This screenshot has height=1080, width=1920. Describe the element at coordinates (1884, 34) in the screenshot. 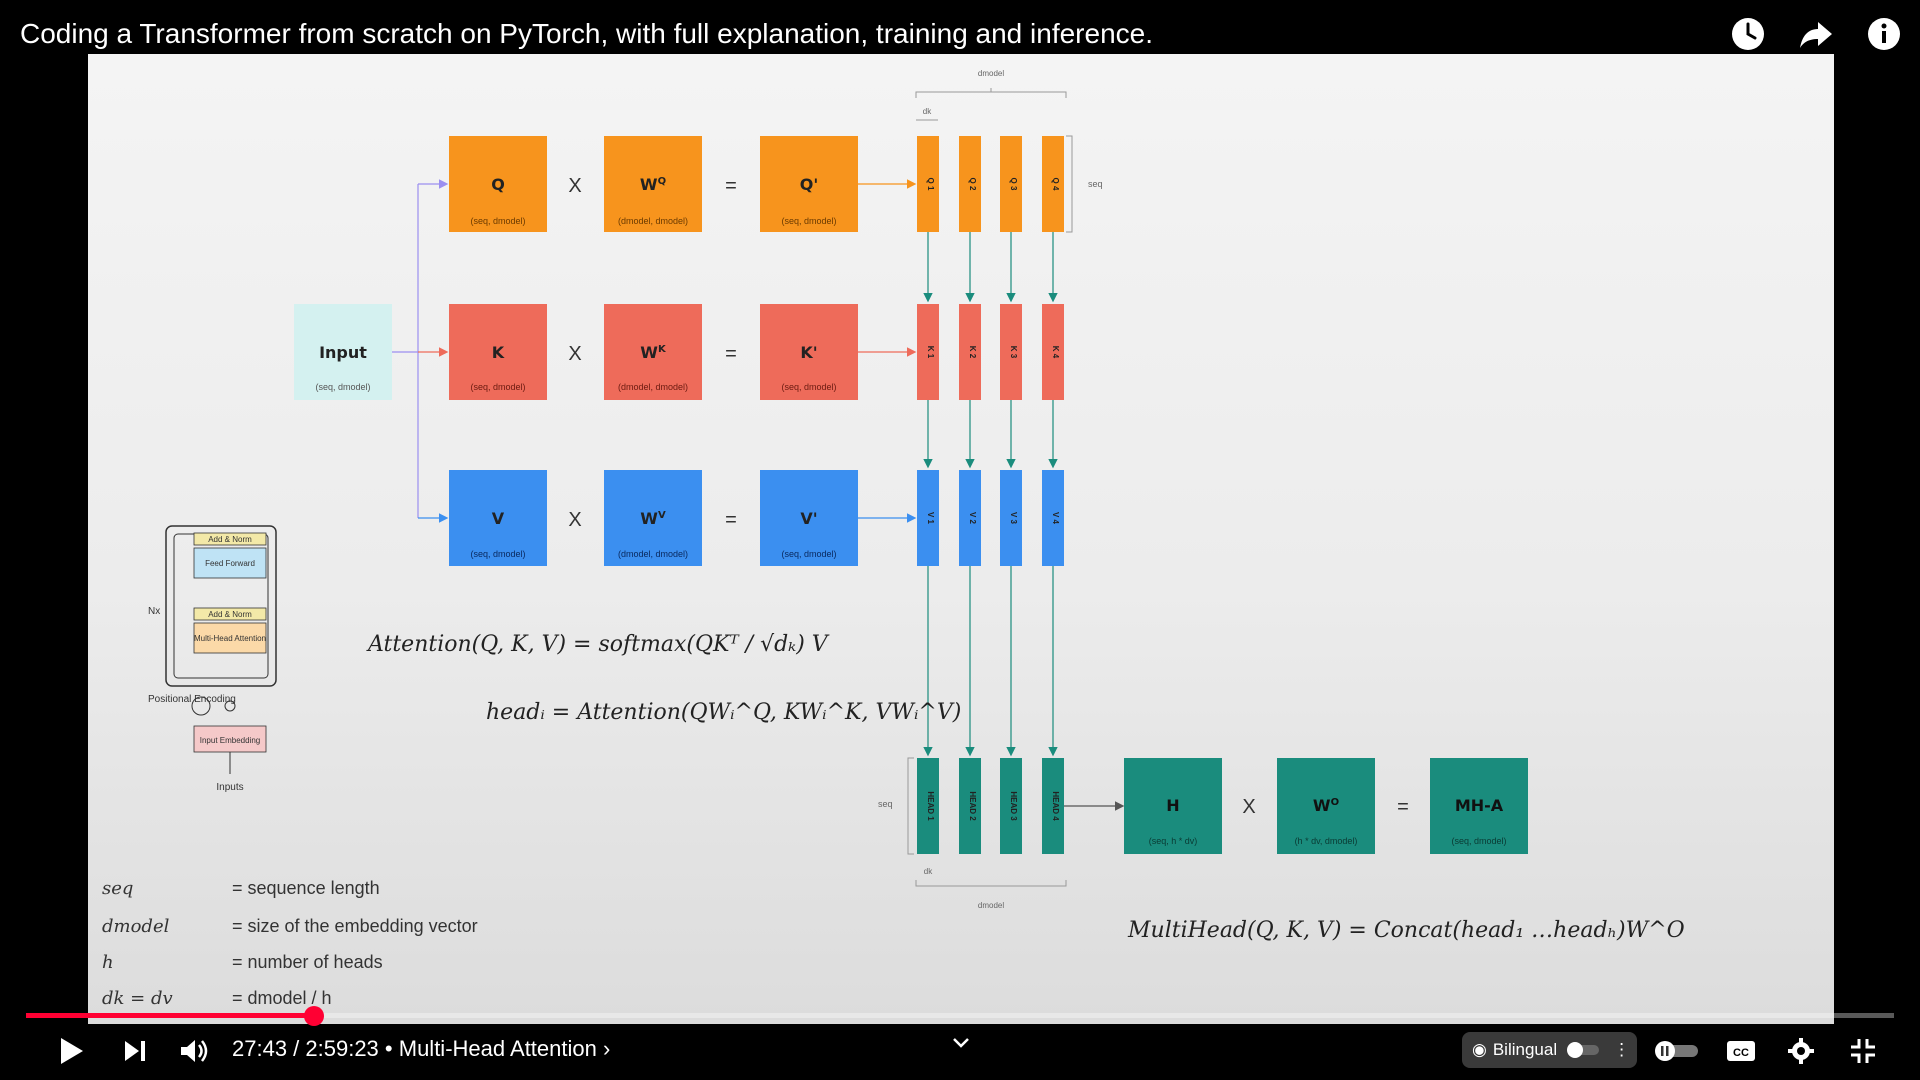

I see `info-icon` at that location.